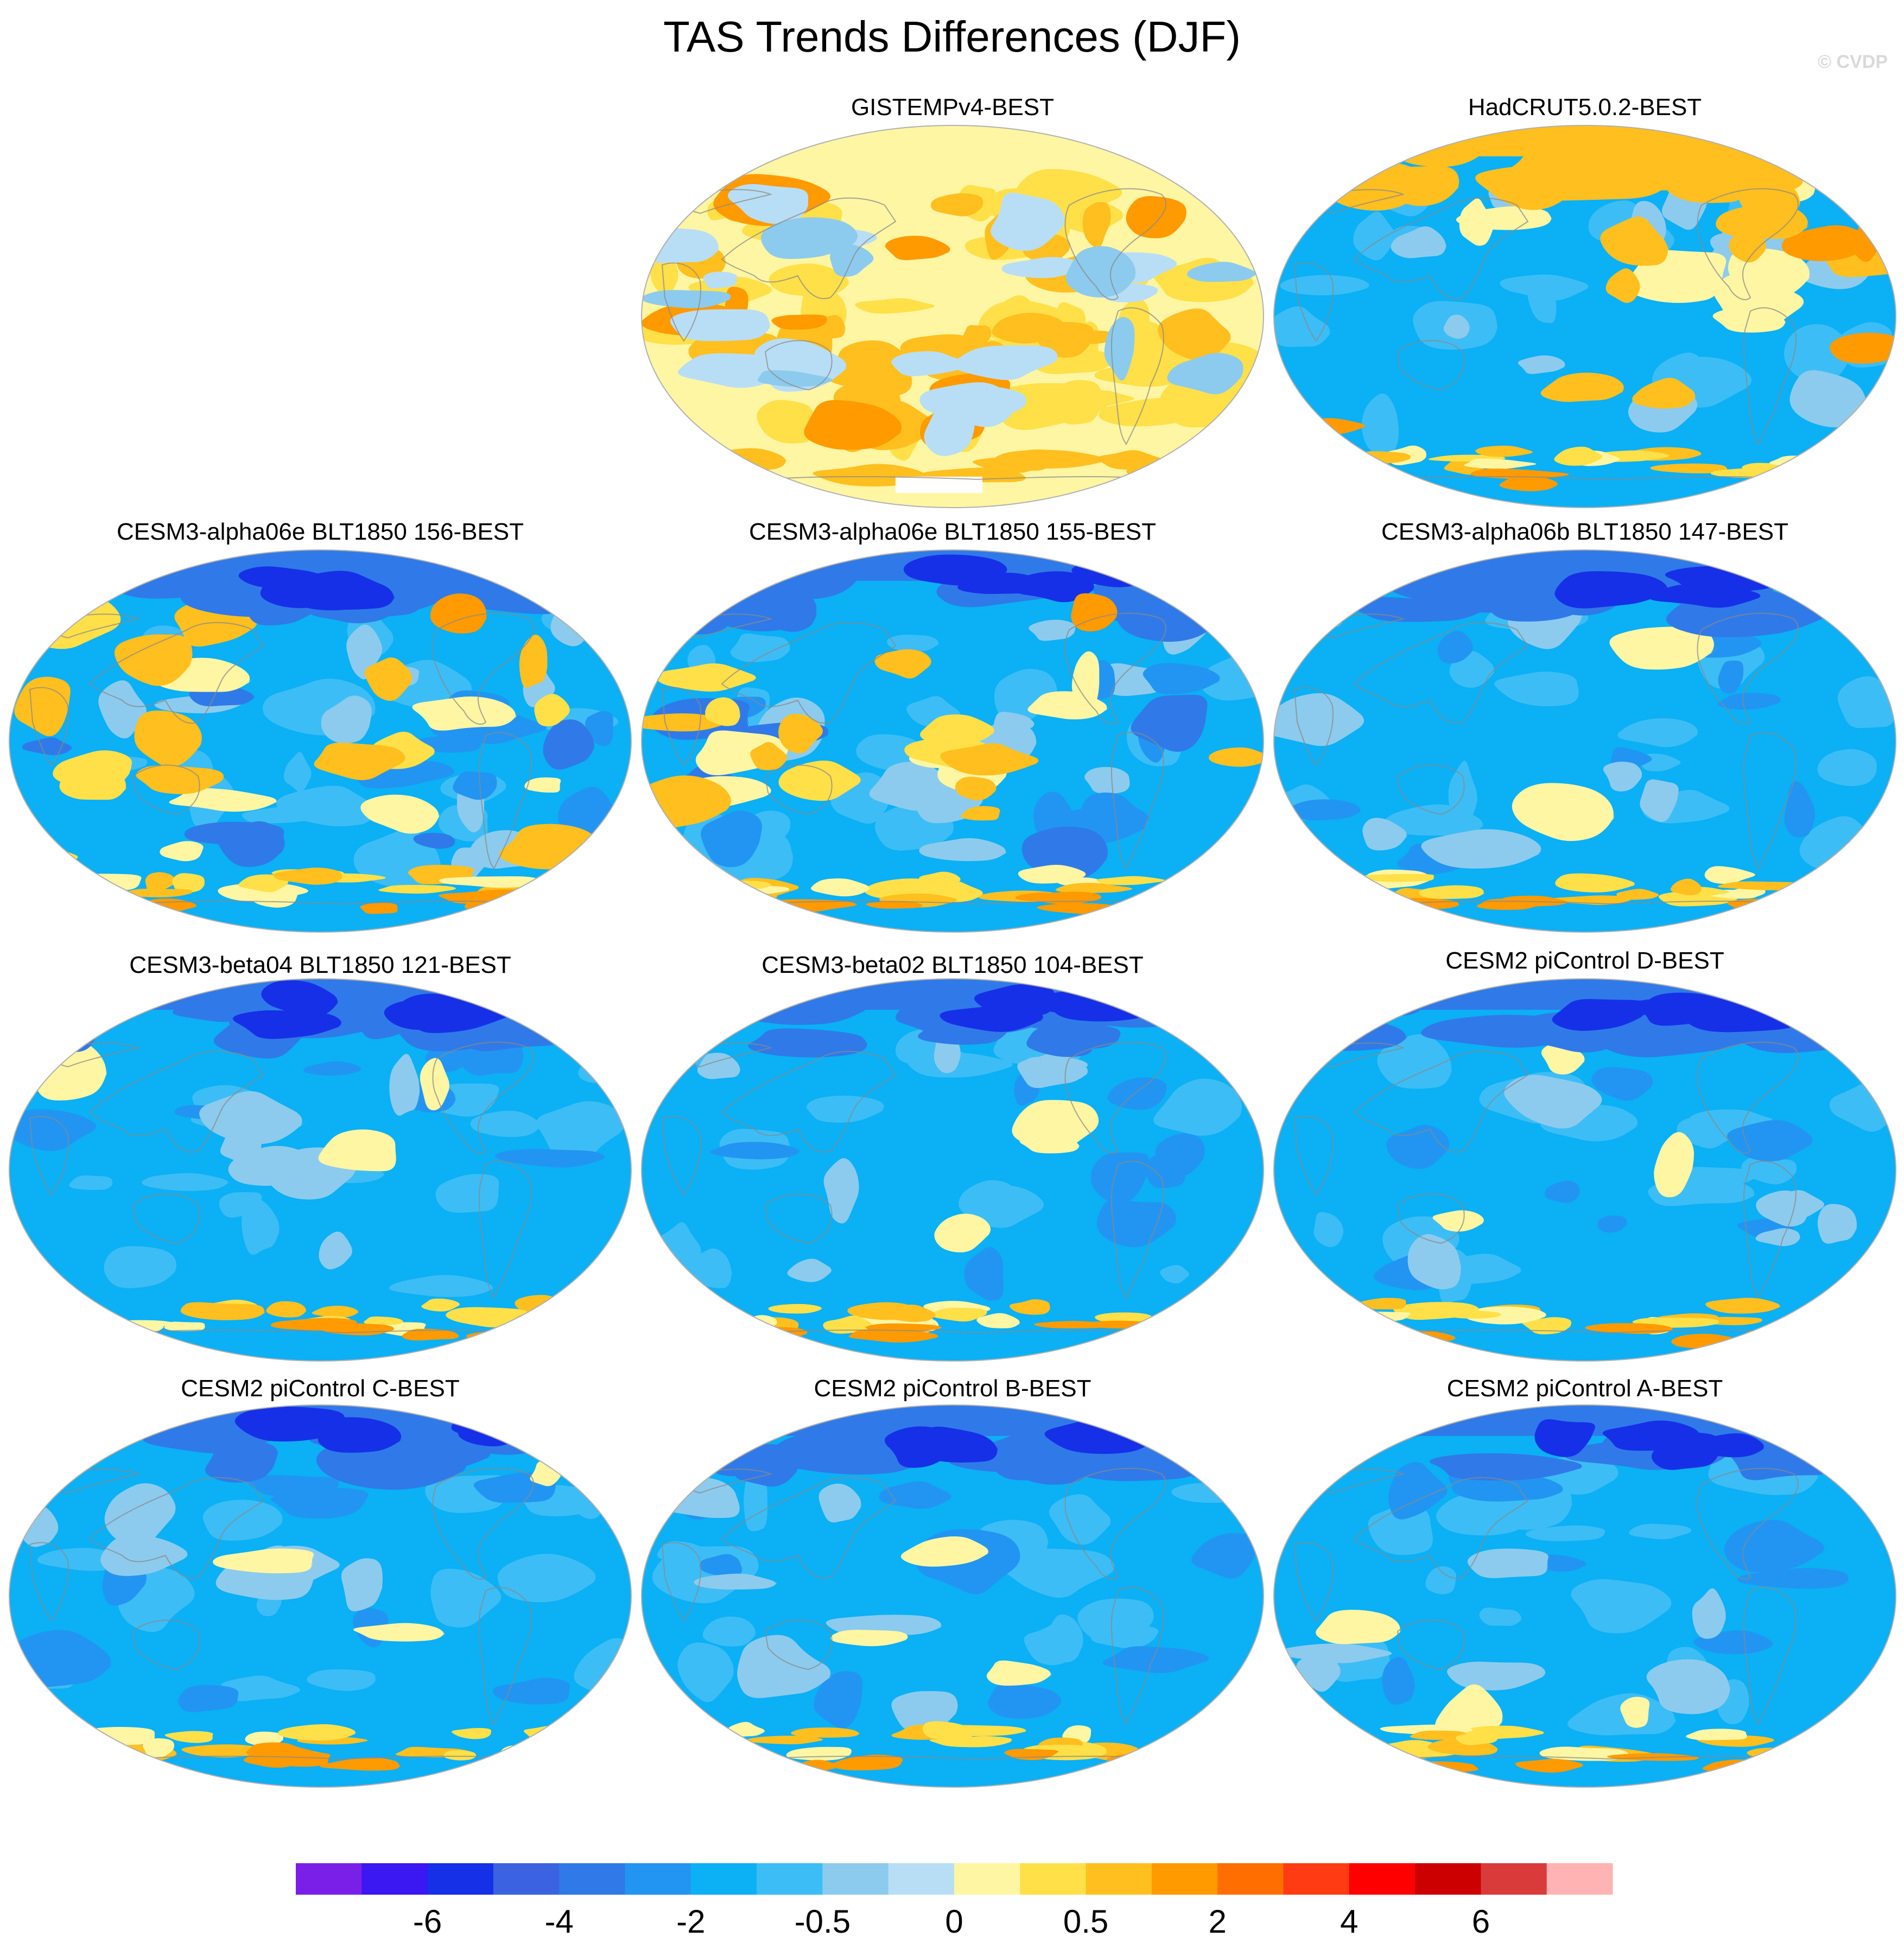  I want to click on map-gistemp, so click(952, 316).